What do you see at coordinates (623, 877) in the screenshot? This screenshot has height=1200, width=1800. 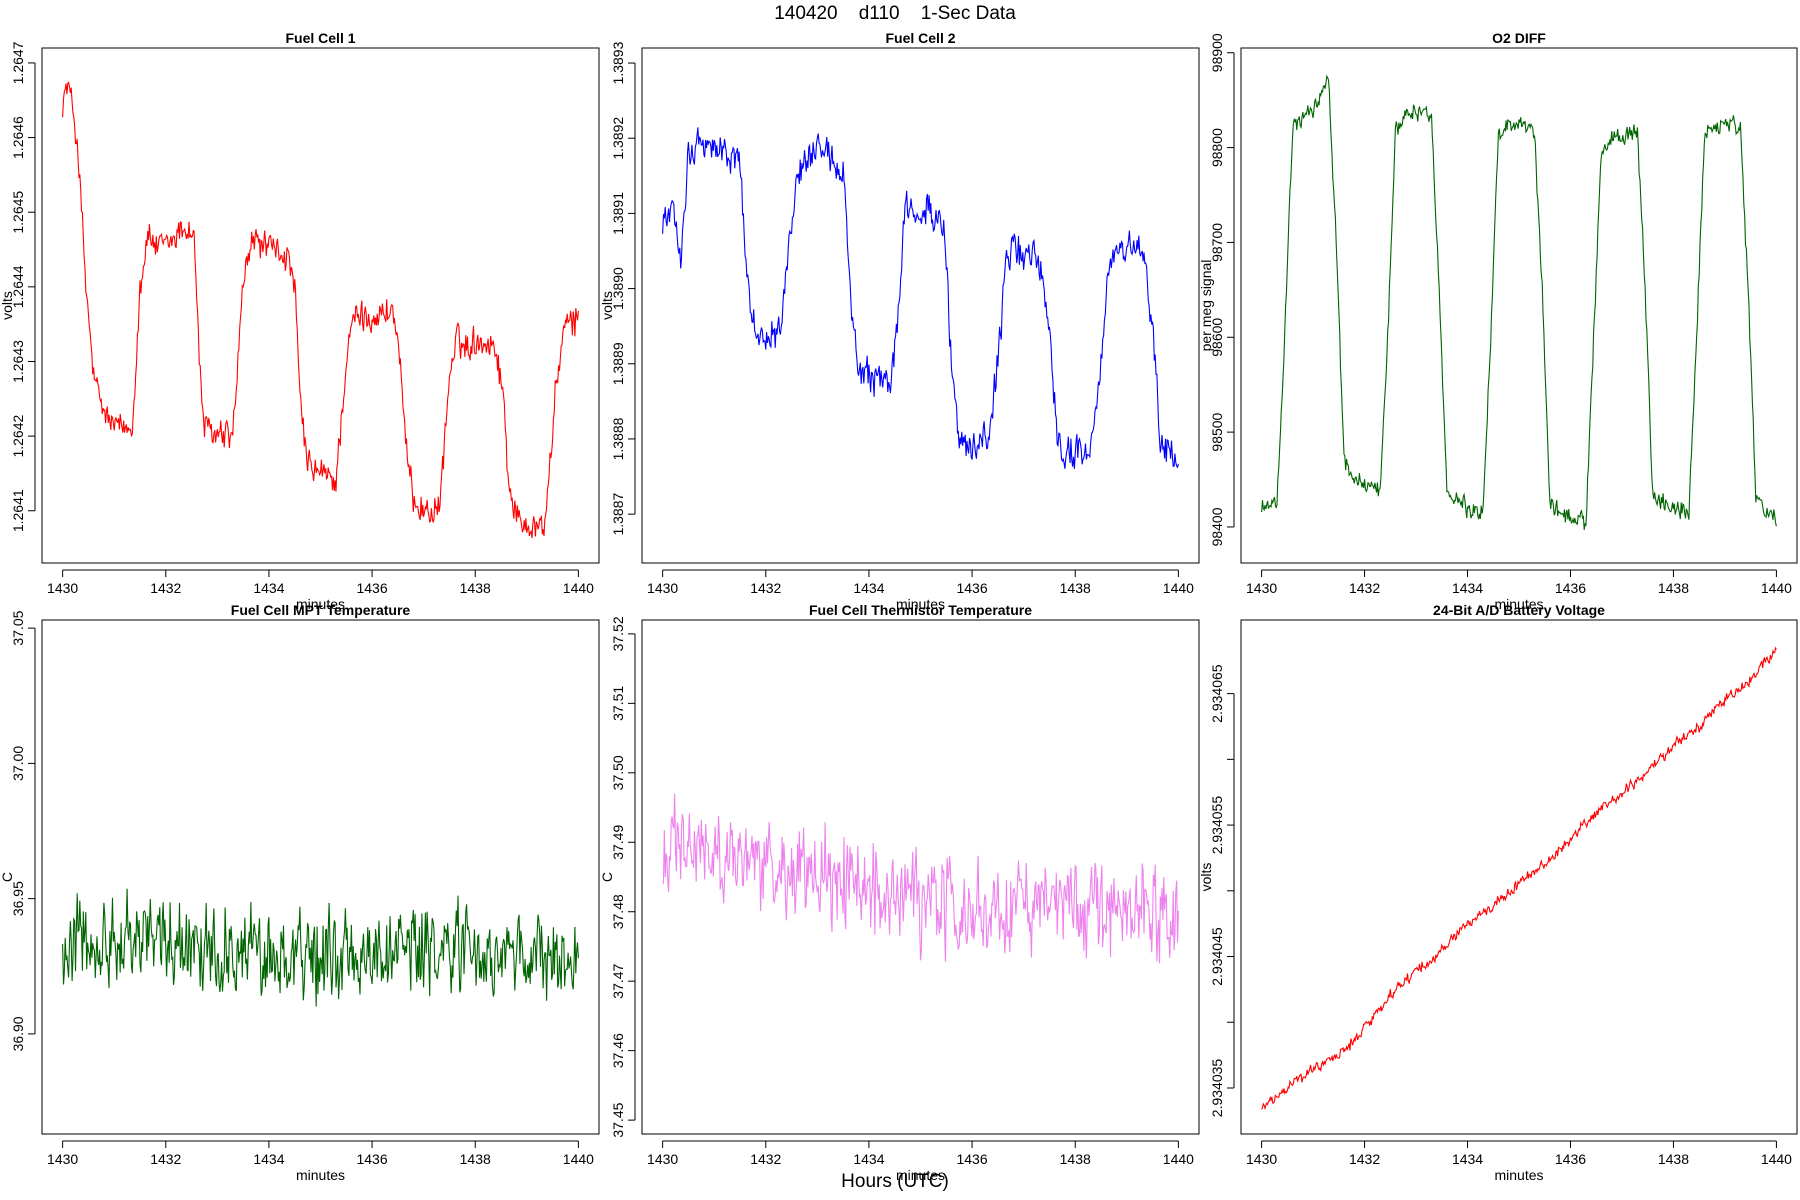 I see `y-axis: 37.45 37.46 37.47 37.48 37.49 37.50 37.51 37.52` at bounding box center [623, 877].